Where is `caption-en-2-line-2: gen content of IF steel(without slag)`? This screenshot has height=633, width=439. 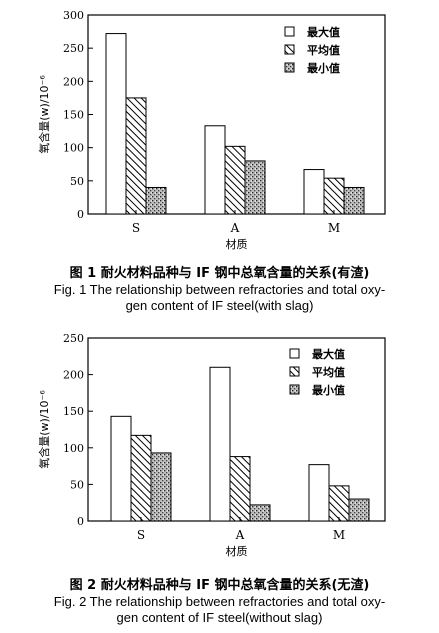
caption-en-2-line-2: gen content of IF steel(without slag) is located at coordinates (219, 617).